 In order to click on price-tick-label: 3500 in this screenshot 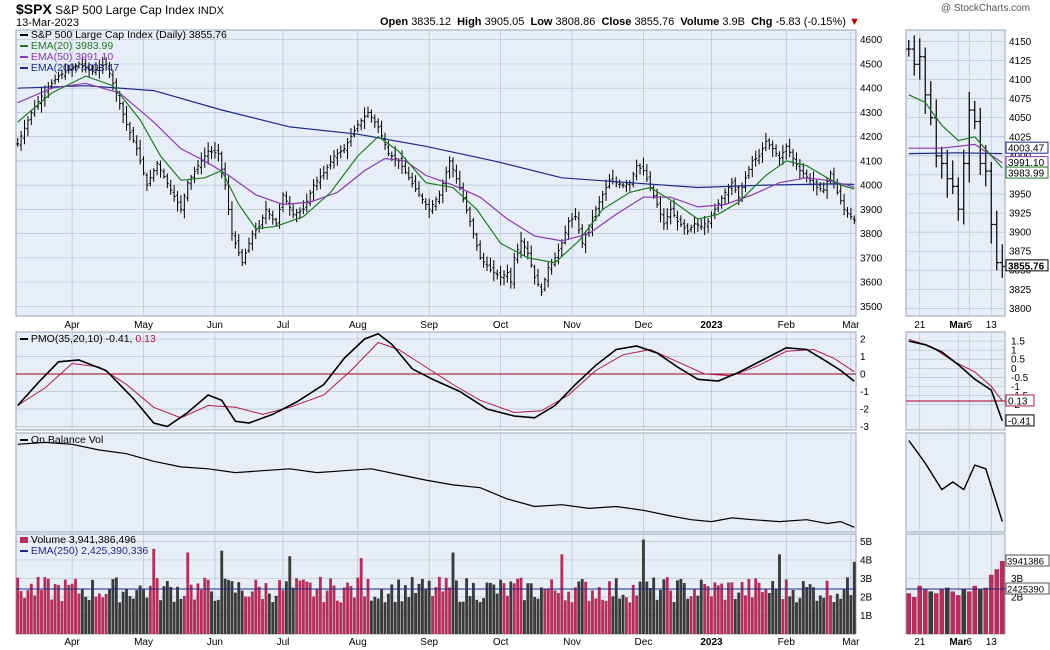, I will do `click(871, 307)`.